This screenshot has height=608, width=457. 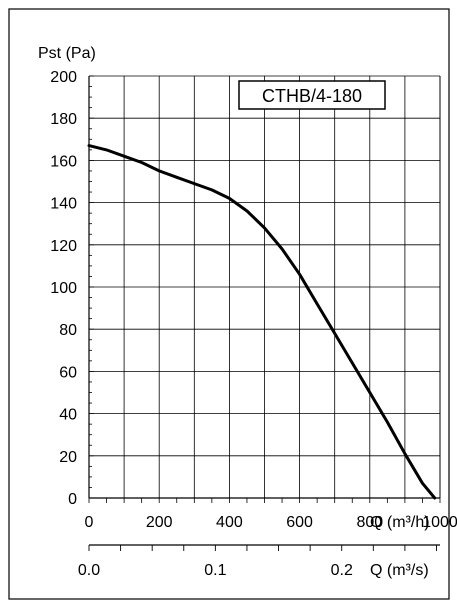 I want to click on x-tick-label: 600, so click(x=299, y=522).